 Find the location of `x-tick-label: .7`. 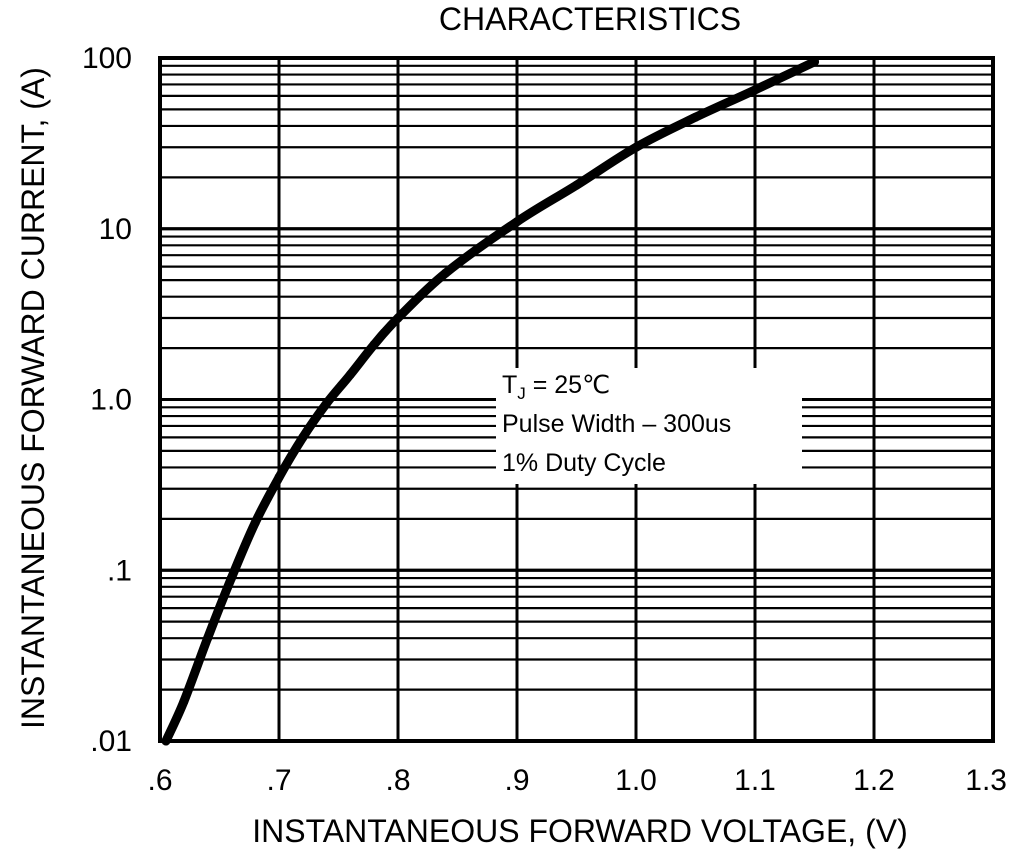

x-tick-label: .7 is located at coordinates (278, 780).